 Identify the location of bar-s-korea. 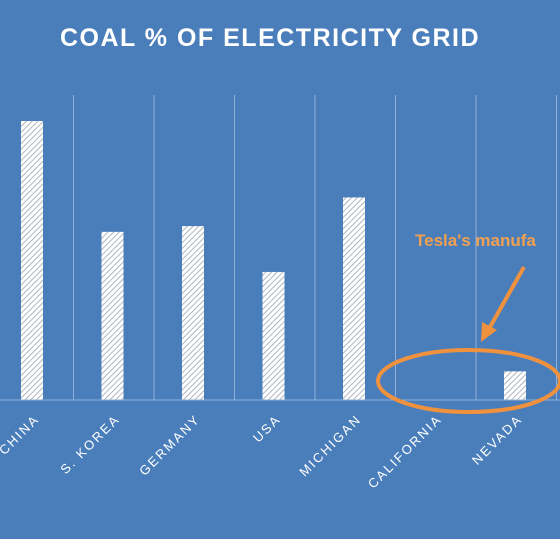
(112, 315).